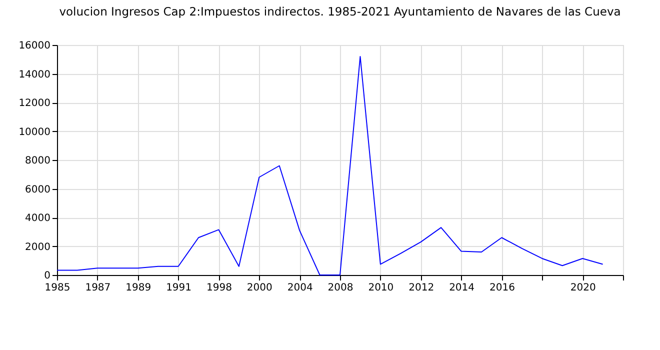 The width and height of the screenshot is (660, 350). What do you see at coordinates (219, 288) in the screenshot?
I see `x-tick-label: 1998` at bounding box center [219, 288].